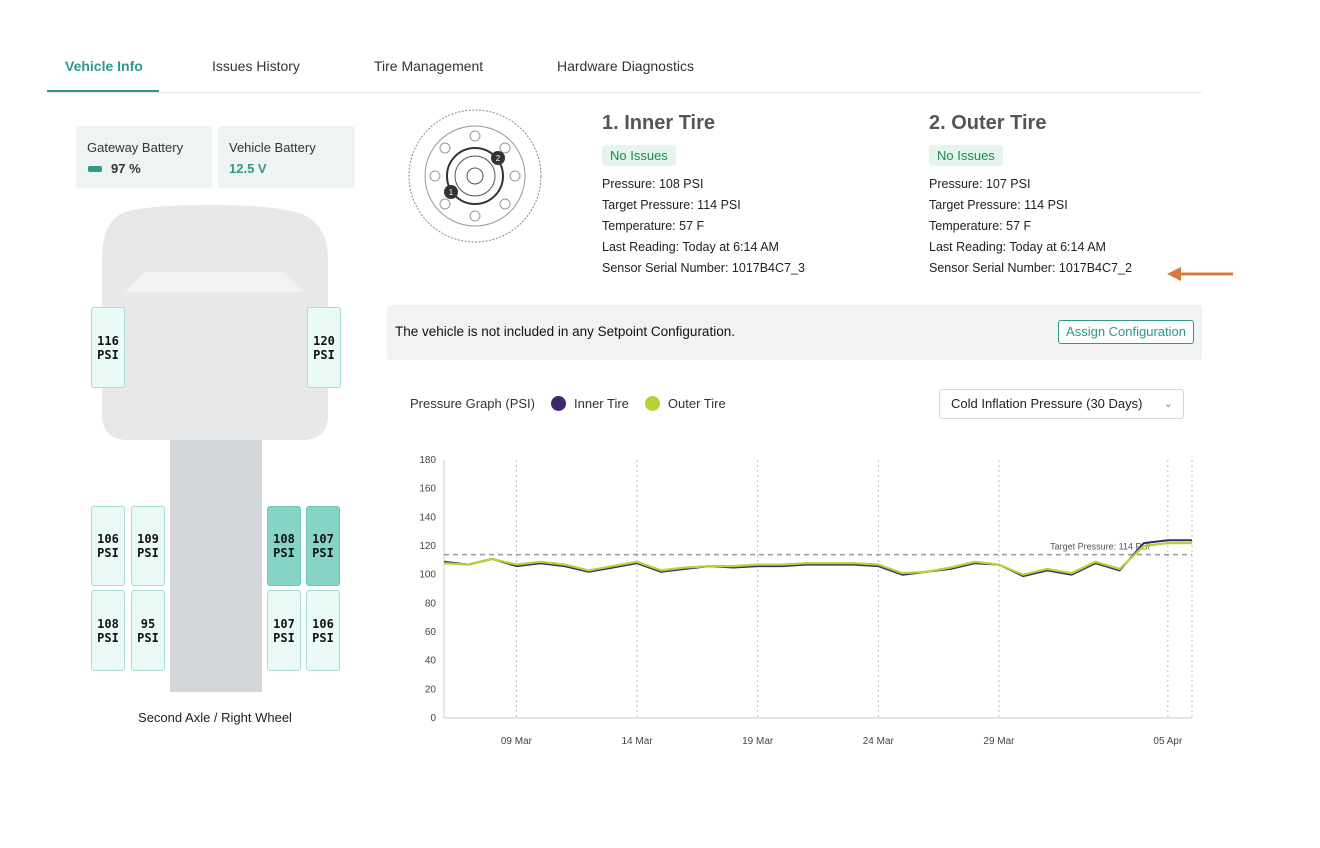 The image size is (1320, 848). What do you see at coordinates (431, 603) in the screenshot?
I see `y-tick-label: 80` at bounding box center [431, 603].